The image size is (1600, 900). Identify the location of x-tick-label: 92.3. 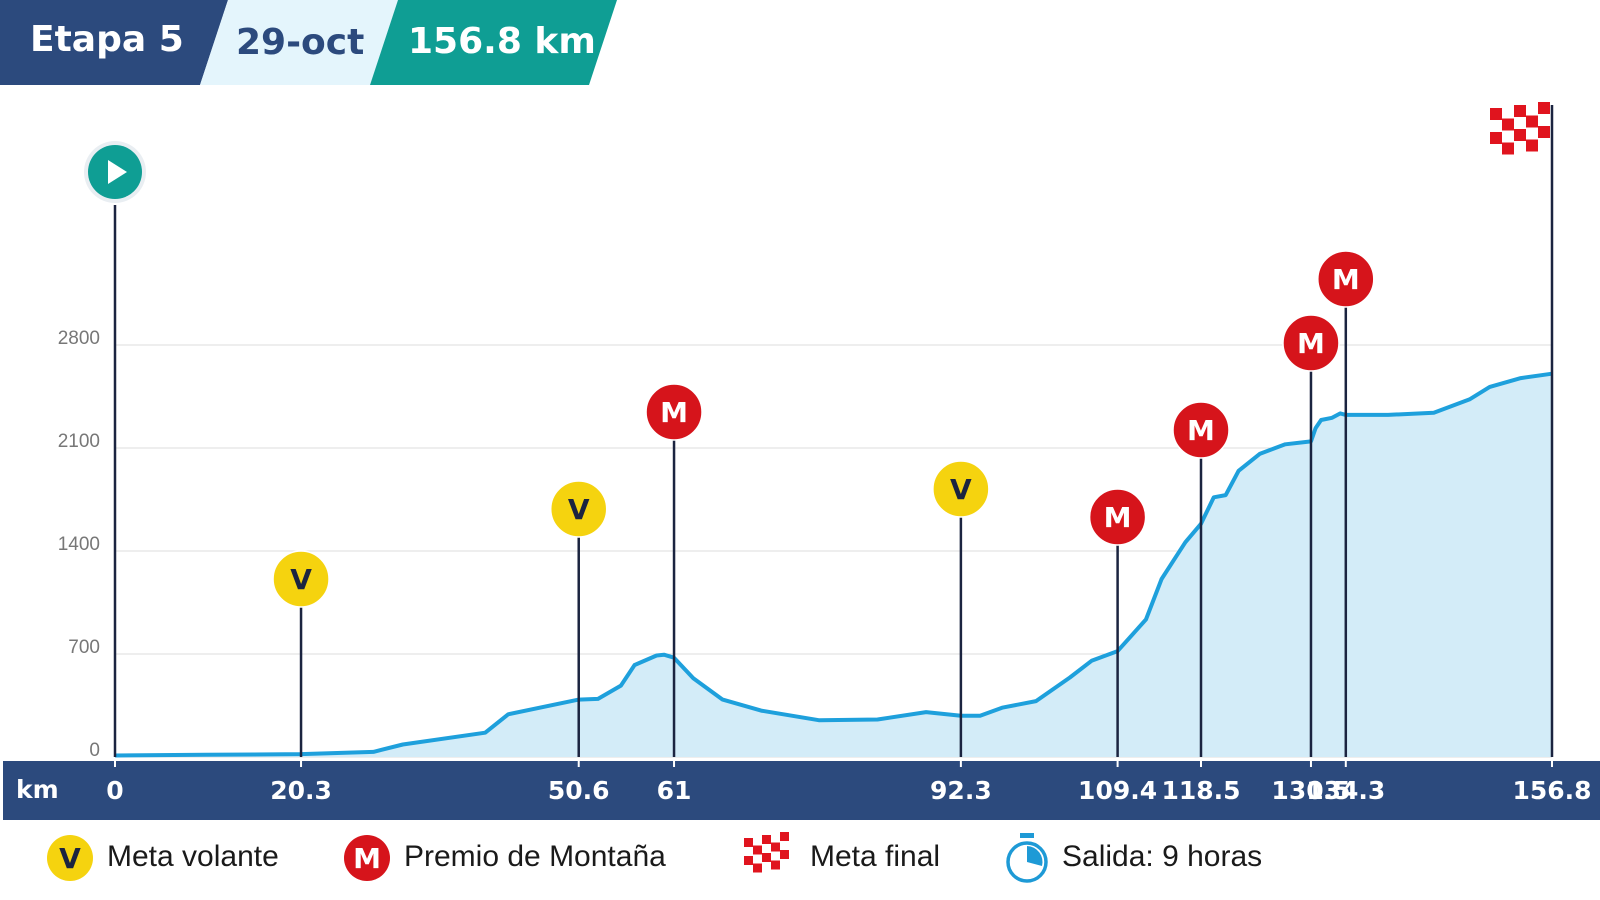
(961, 790).